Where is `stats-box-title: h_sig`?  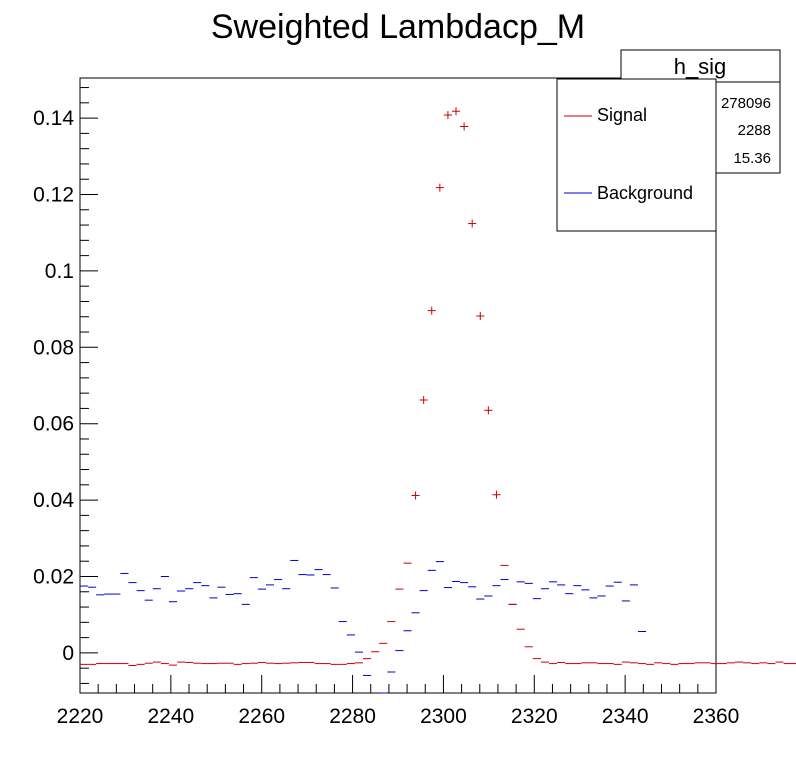
stats-box-title: h_sig is located at coordinates (700, 66).